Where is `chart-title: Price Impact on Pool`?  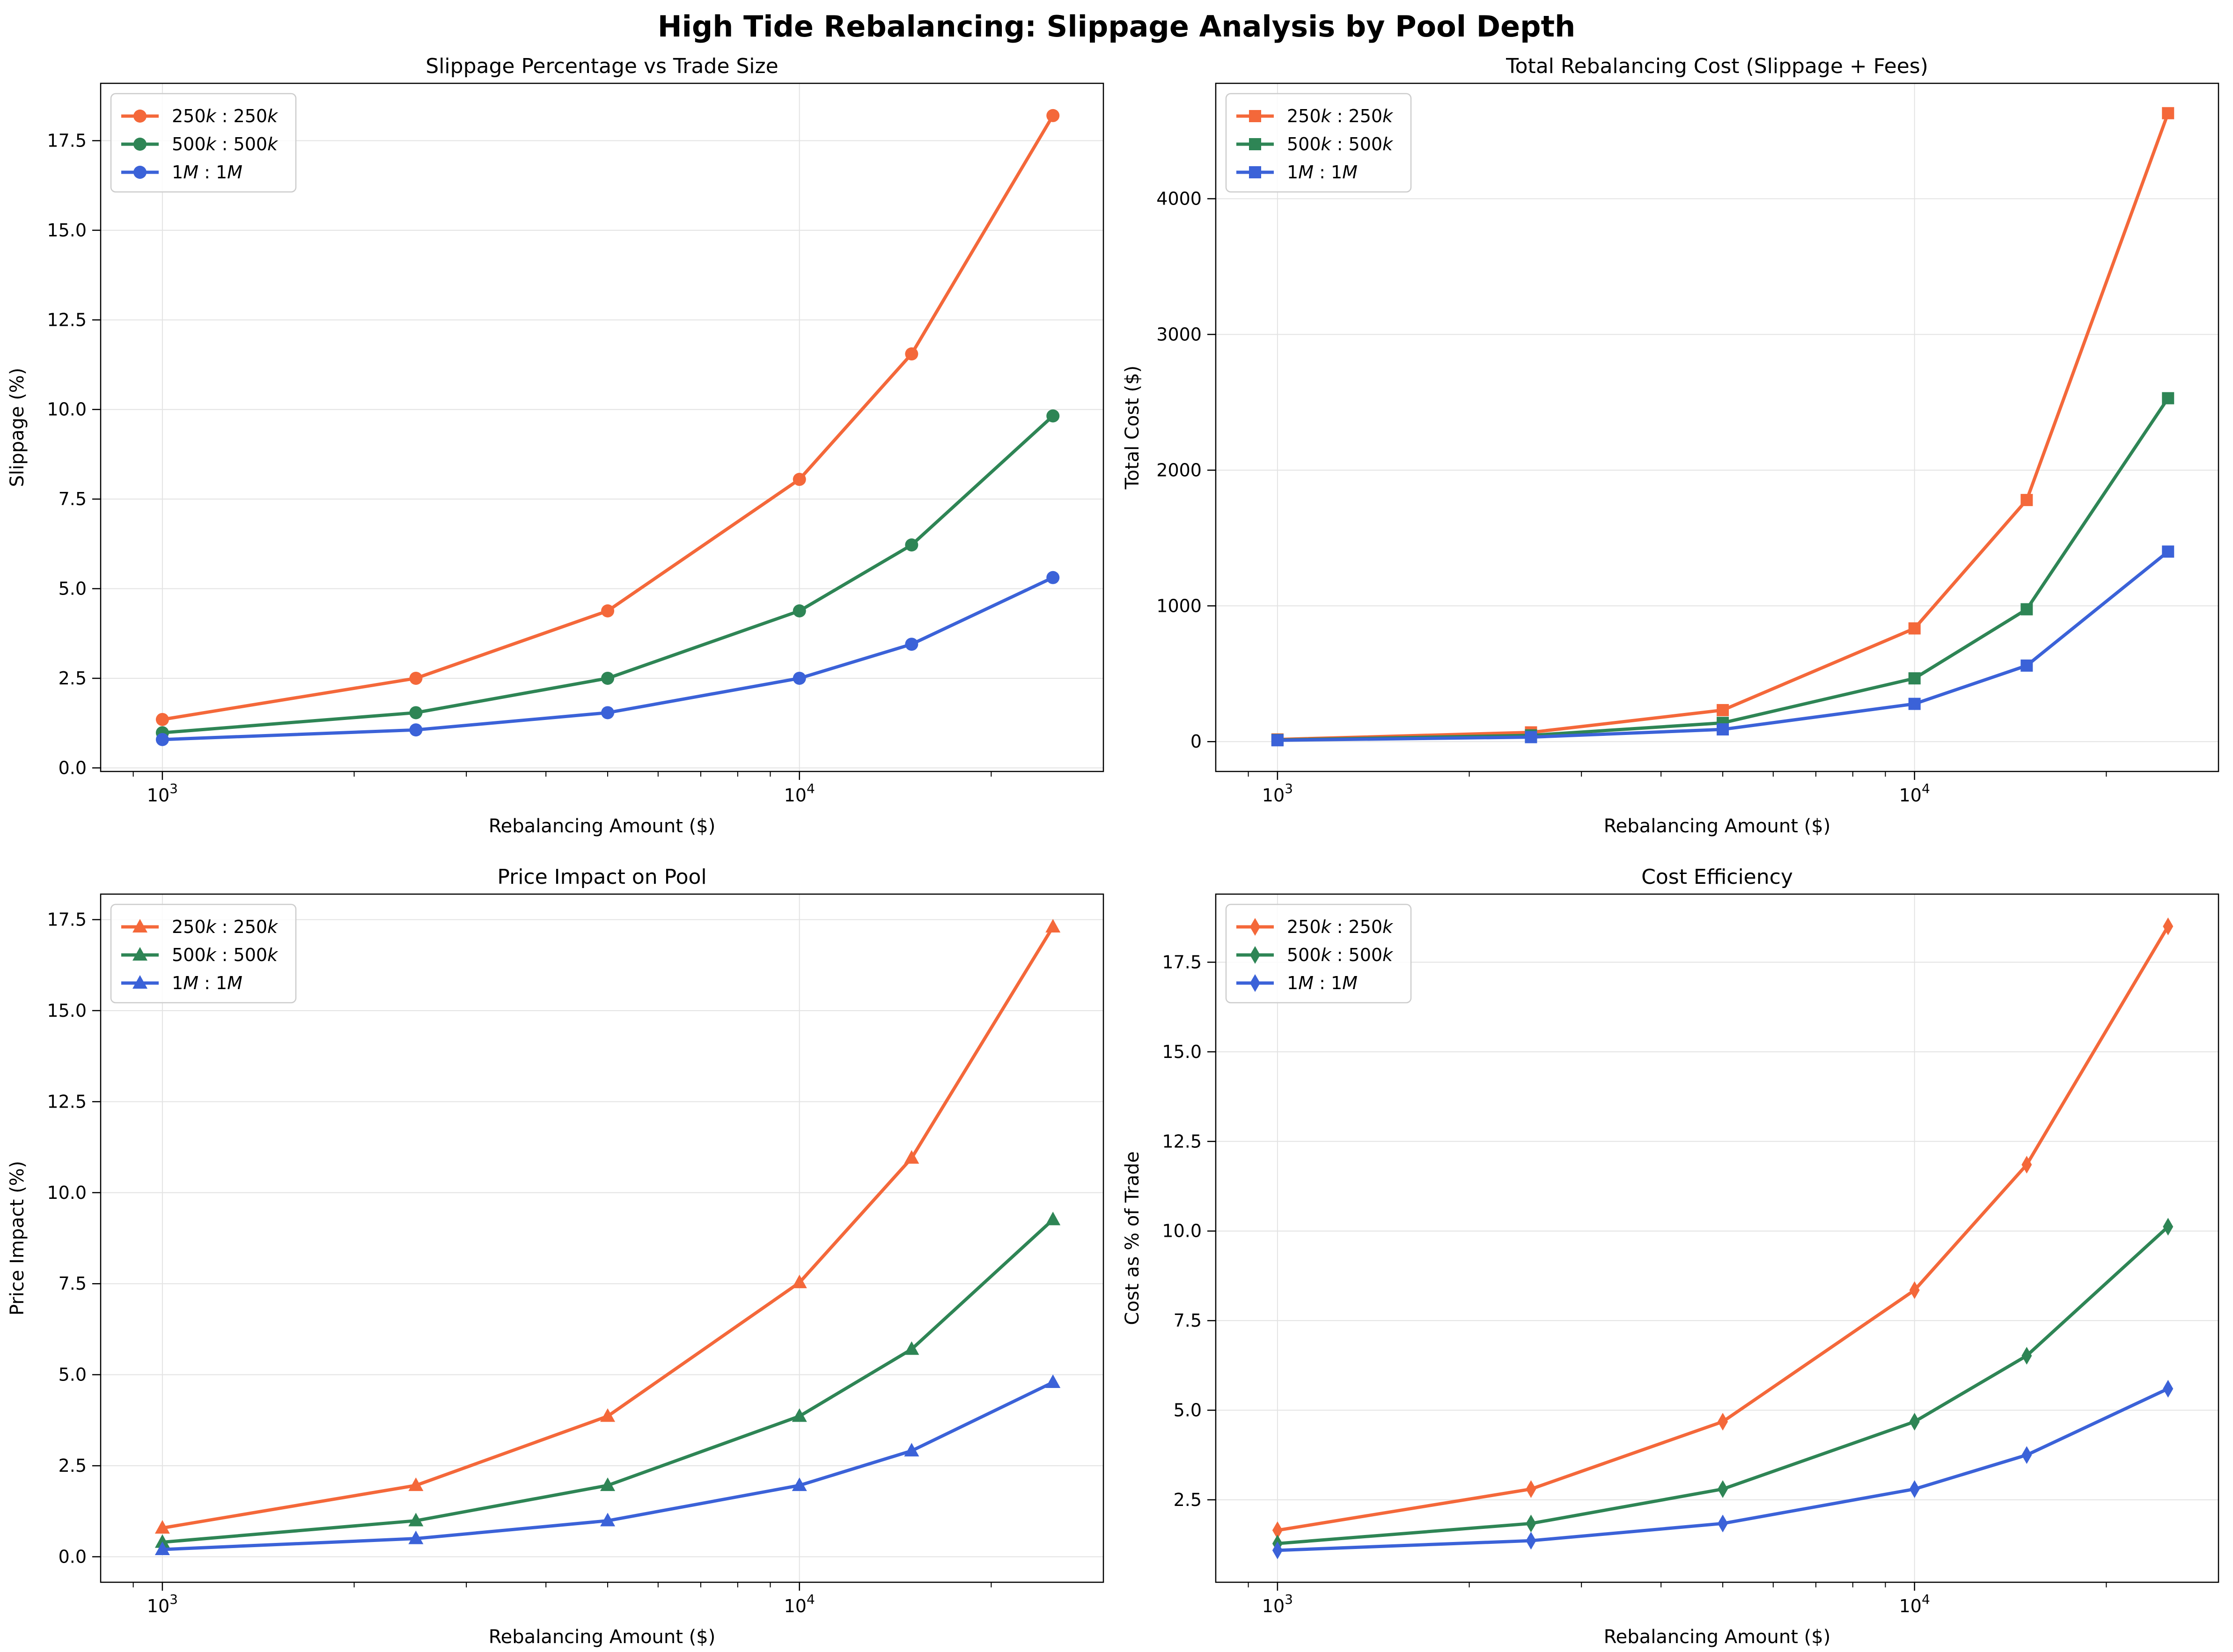
chart-title: Price Impact on Pool is located at coordinates (601, 877).